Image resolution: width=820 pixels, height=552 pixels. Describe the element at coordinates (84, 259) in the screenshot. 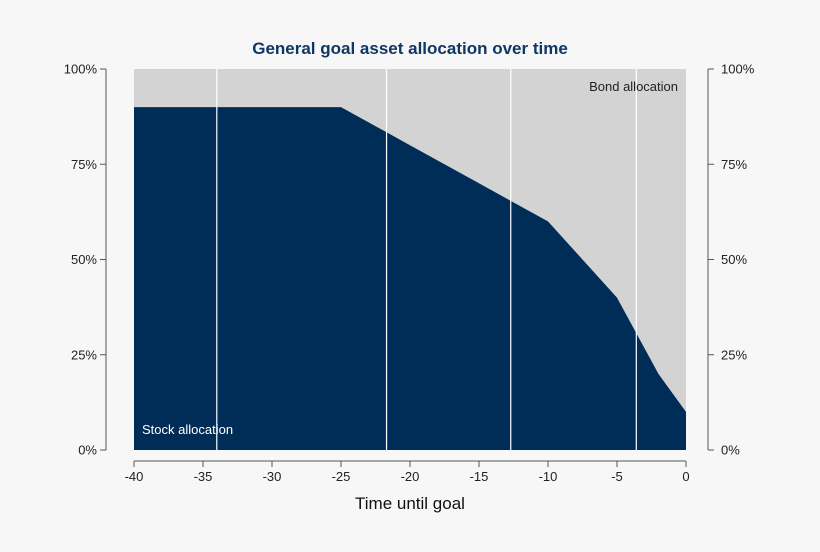

I see `y-tick-label-left: 50%` at that location.